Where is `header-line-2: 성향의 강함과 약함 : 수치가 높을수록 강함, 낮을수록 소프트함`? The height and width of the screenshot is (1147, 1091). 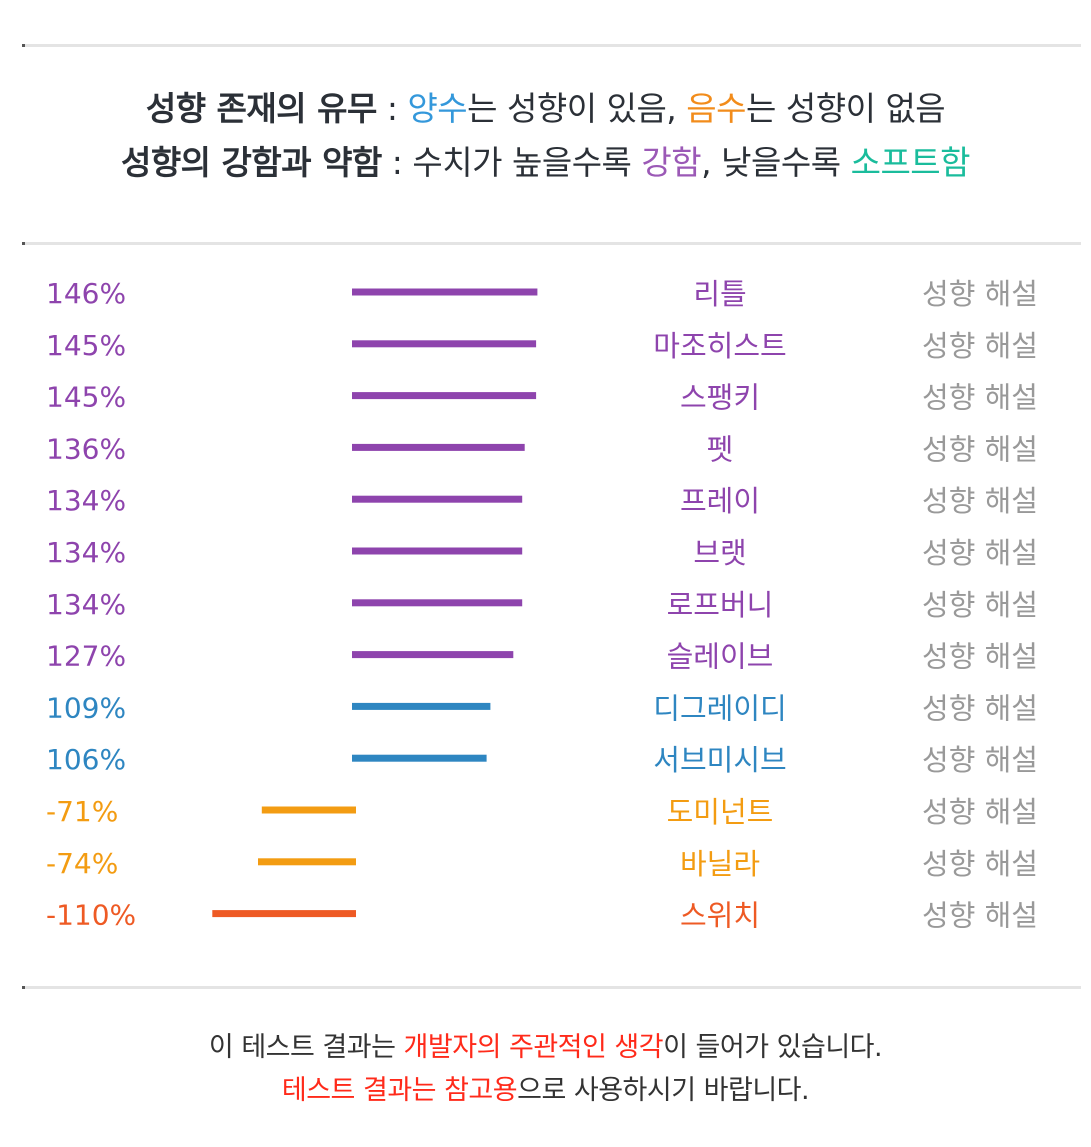 header-line-2: 성향의 강함과 약함 : 수치가 높을수록 강함, 낮을수록 소프트함 is located at coordinates (545, 163).